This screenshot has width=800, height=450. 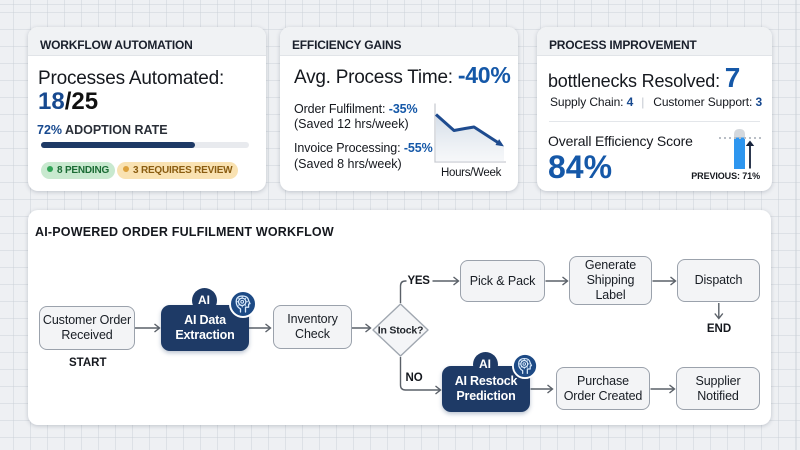 I want to click on svg-text: In Stock?, so click(x=400, y=331).